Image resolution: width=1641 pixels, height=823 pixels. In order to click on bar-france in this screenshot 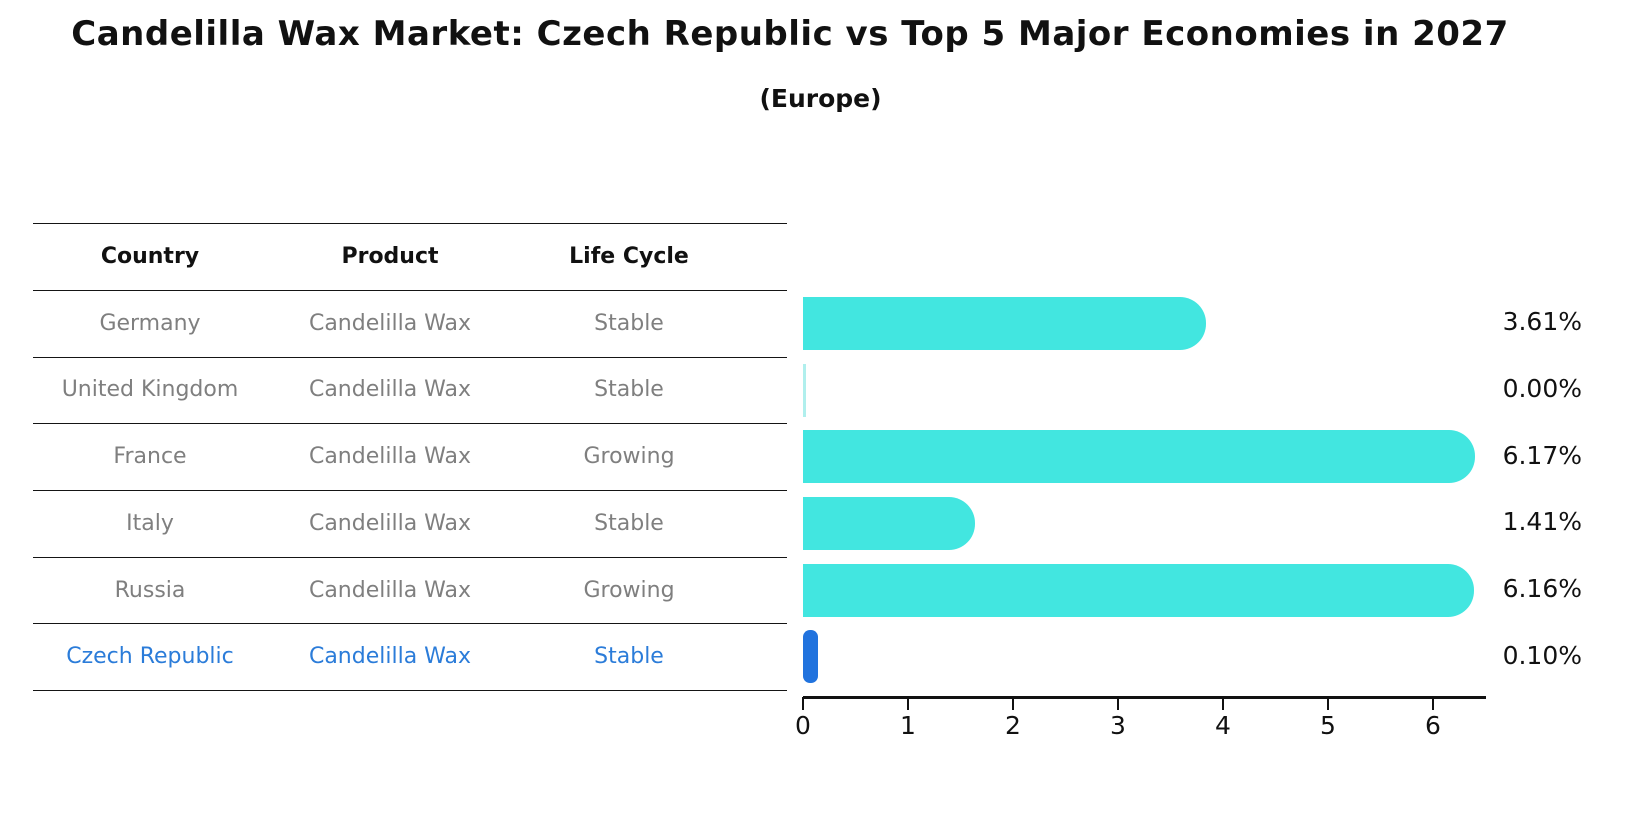, I will do `click(1139, 457)`.